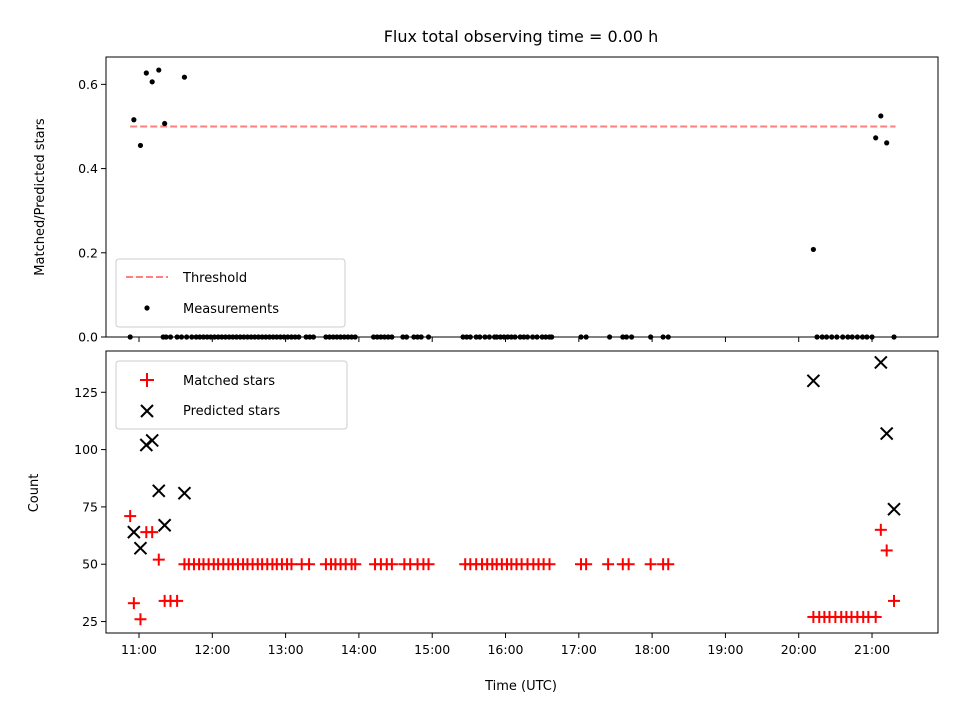 The width and height of the screenshot is (960, 720). I want to click on ratio-y-axis-label: Matched/Predicted stars, so click(40, 197).